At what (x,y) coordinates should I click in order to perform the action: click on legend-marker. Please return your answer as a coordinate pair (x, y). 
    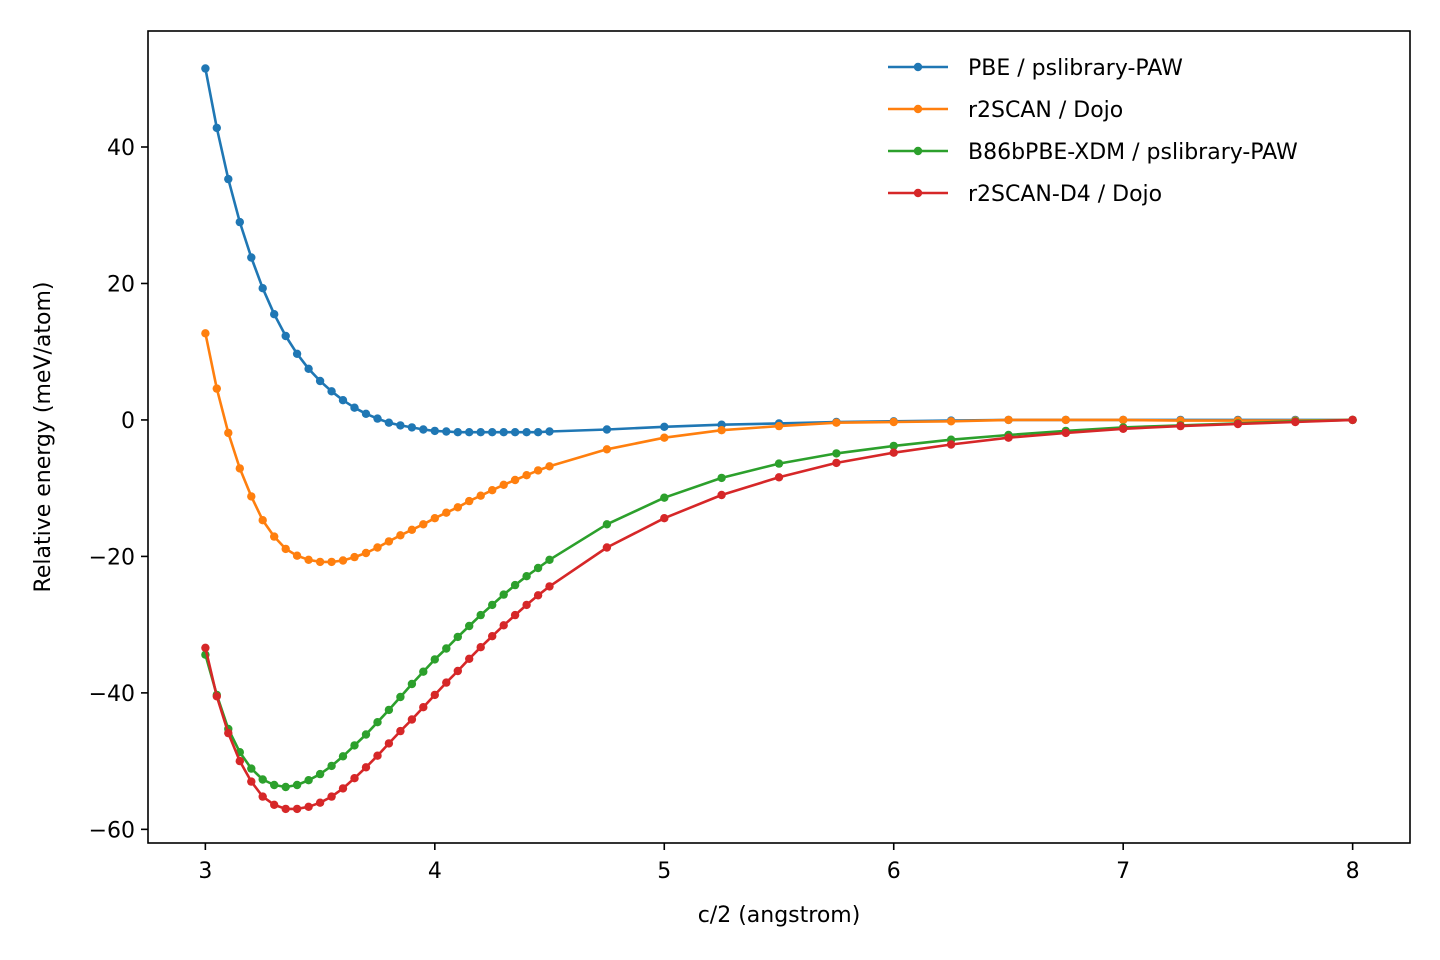
    Looking at the image, I should click on (918, 151).